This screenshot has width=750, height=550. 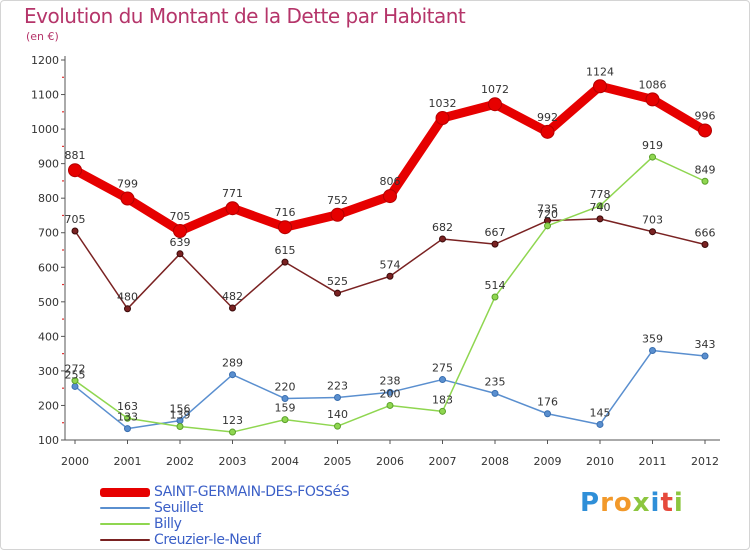 What do you see at coordinates (600, 194) in the screenshot?
I see `data-label: 778` at bounding box center [600, 194].